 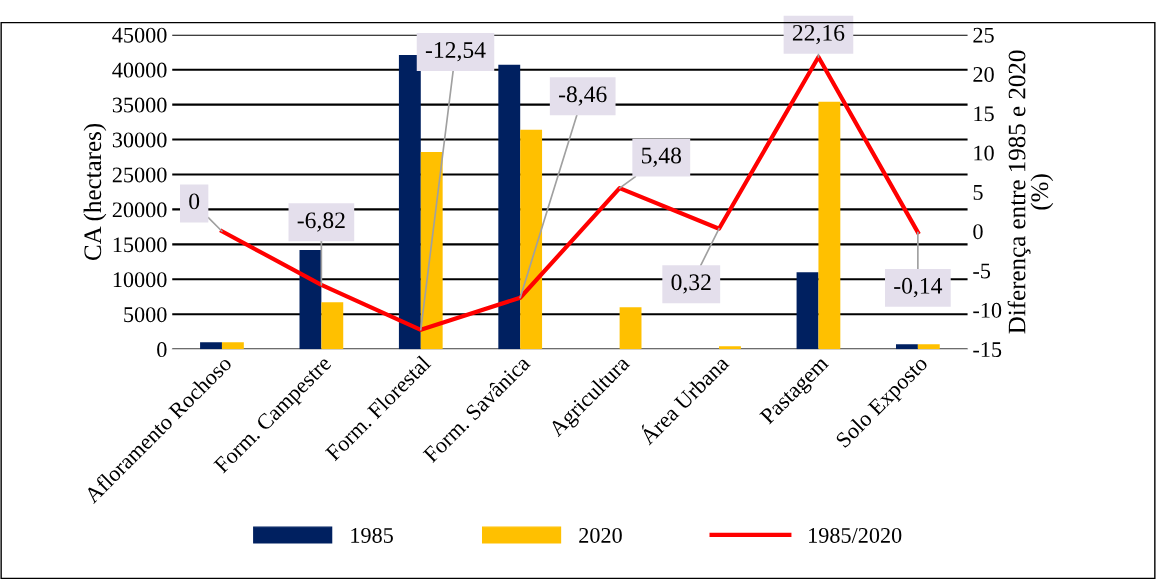 I want to click on legend-label: 1985, so click(x=372, y=535).